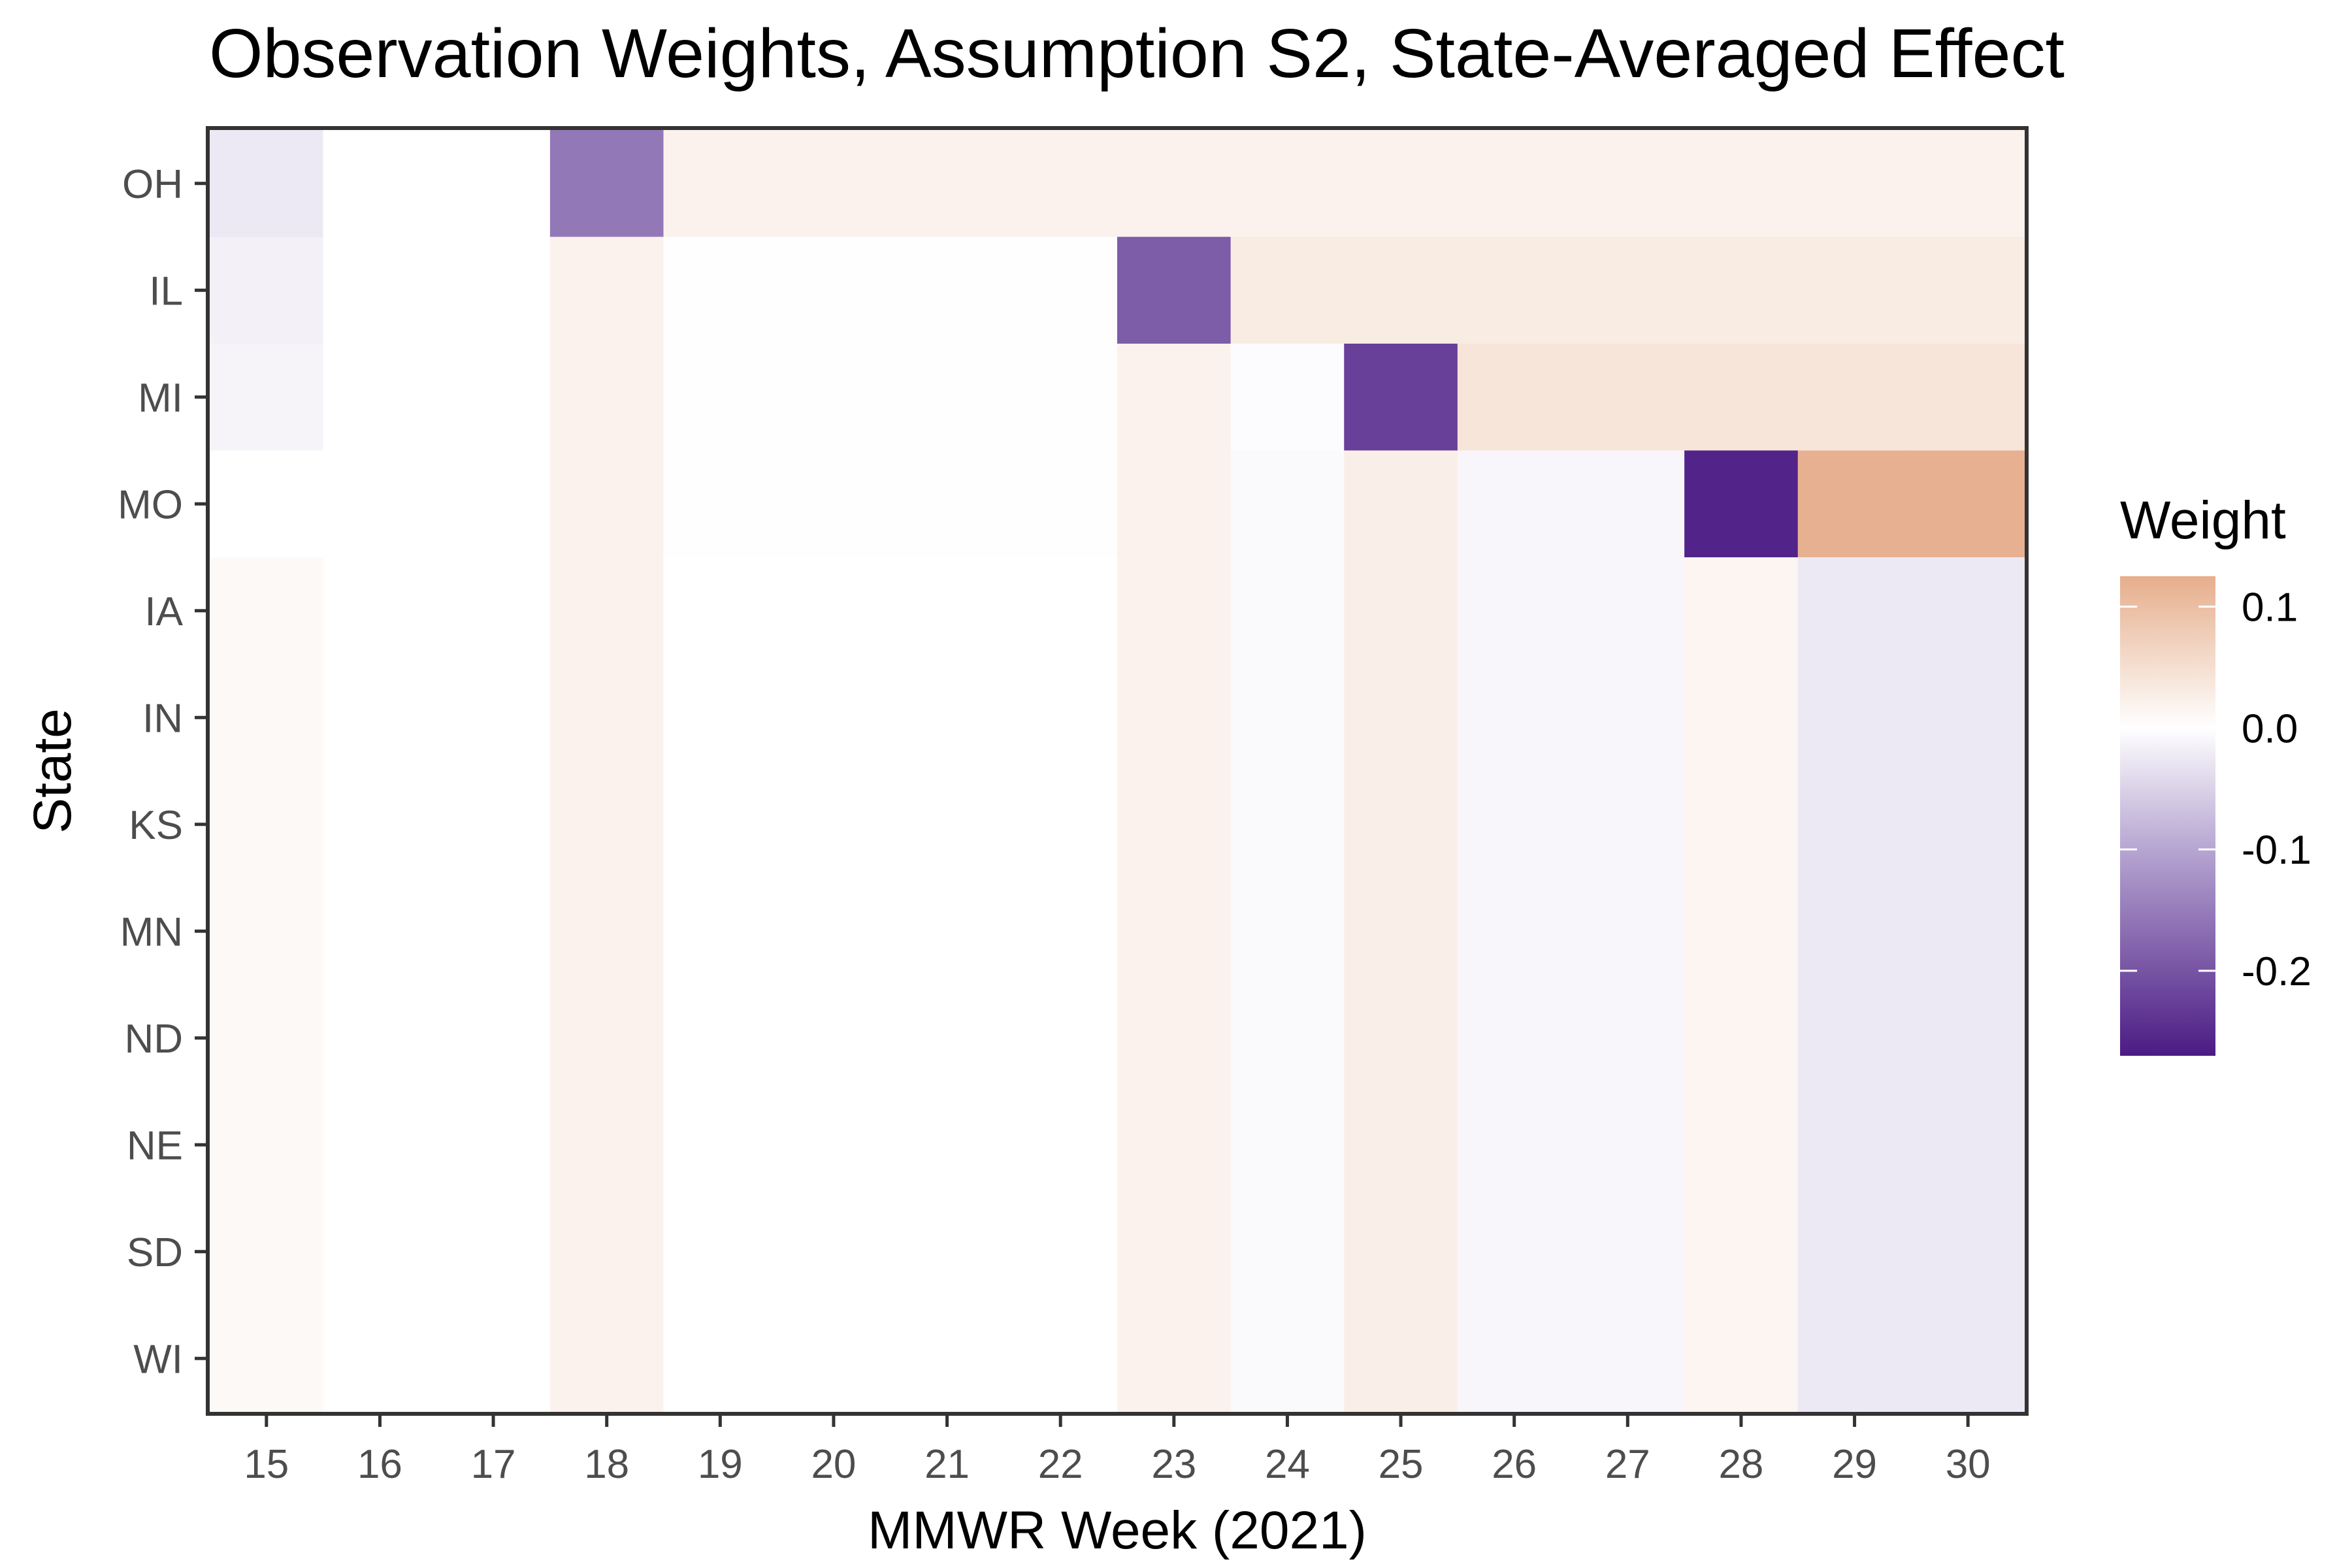 The height and width of the screenshot is (1568, 2352). What do you see at coordinates (2203, 520) in the screenshot?
I see `legend-title: Weight` at bounding box center [2203, 520].